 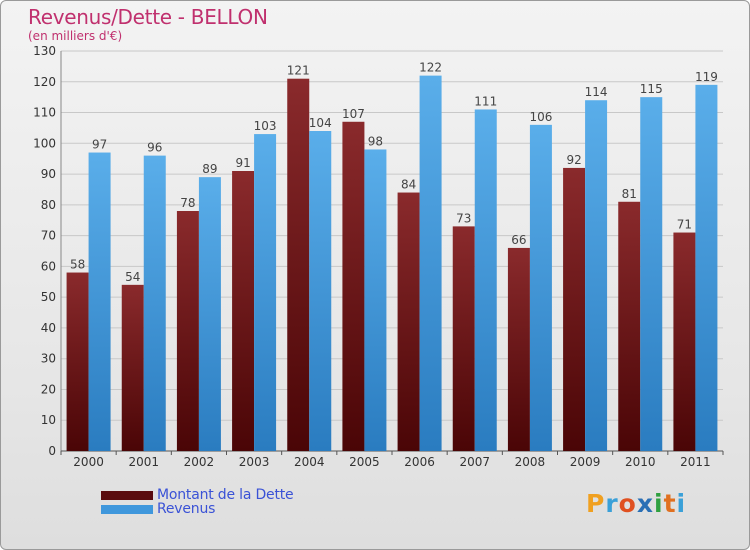 What do you see at coordinates (242, 163) in the screenshot?
I see `value-label-dette: 91` at bounding box center [242, 163].